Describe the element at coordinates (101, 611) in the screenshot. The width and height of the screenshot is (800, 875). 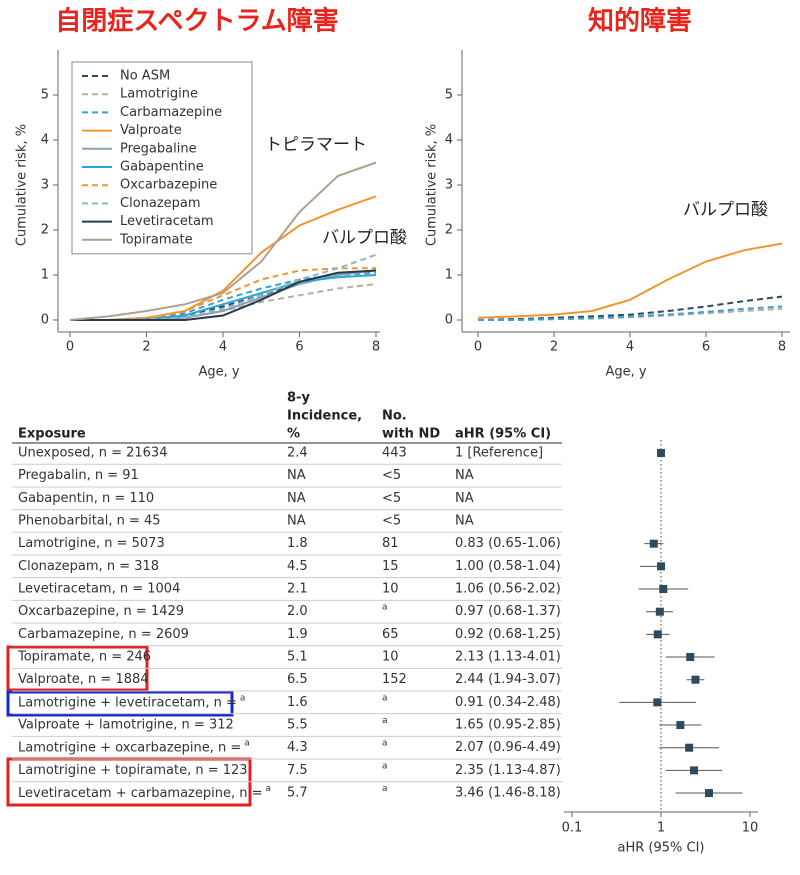
I see `table-cell: Oxcarbazepine, n = 1429` at that location.